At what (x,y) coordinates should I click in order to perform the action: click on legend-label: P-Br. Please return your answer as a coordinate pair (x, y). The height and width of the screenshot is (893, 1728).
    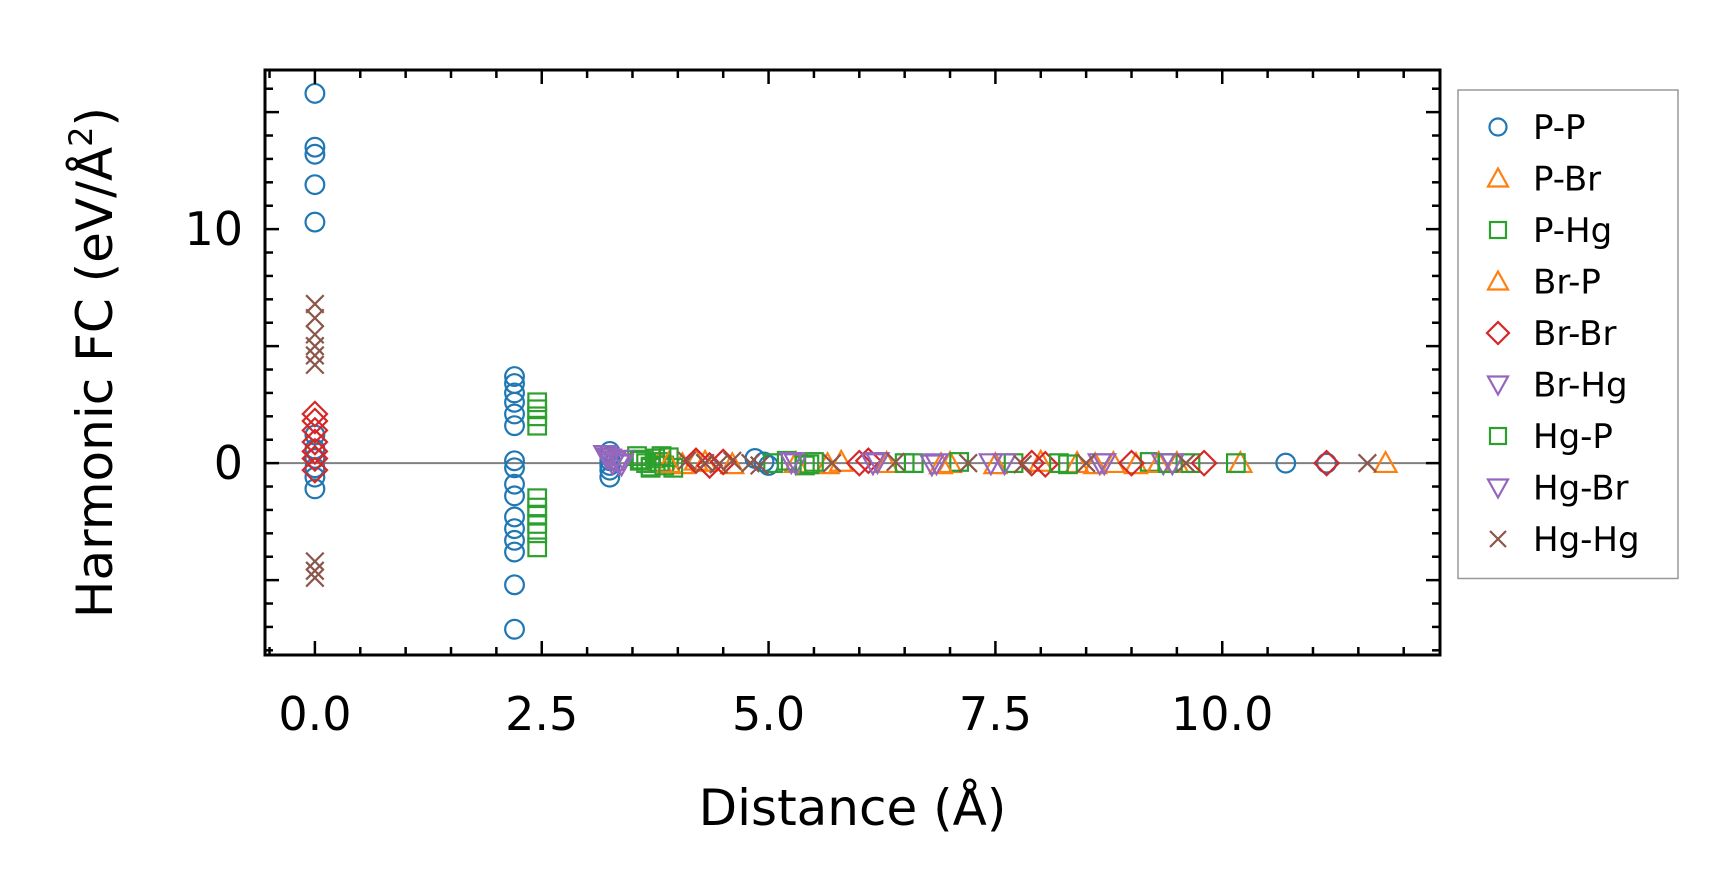
    Looking at the image, I should click on (1567, 180).